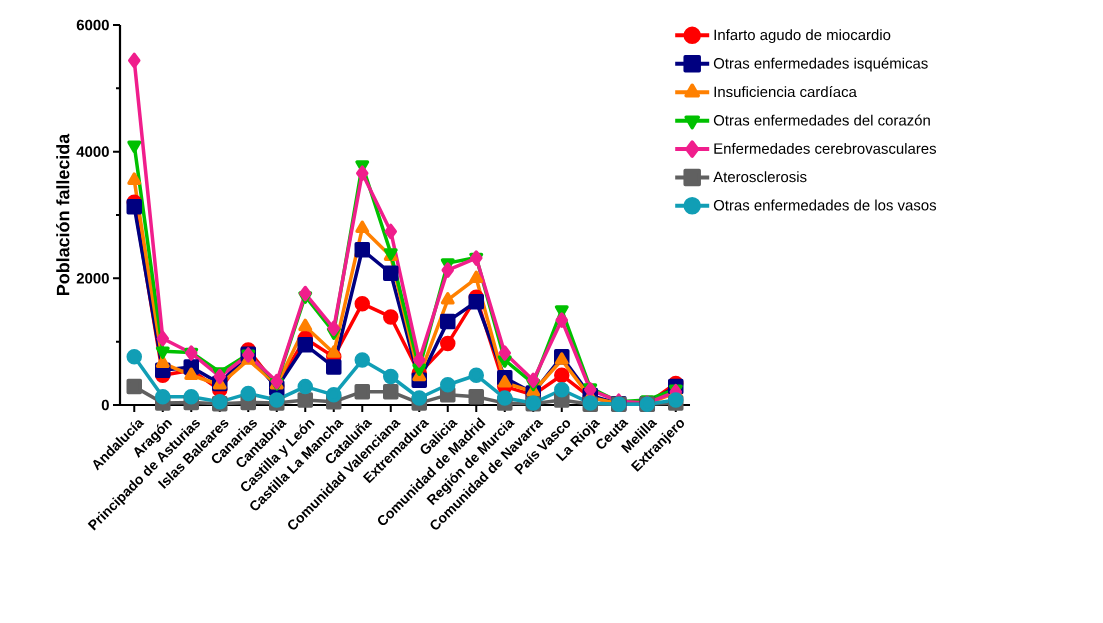  Describe the element at coordinates (820, 64) in the screenshot. I see `legend-label: Otras enfermedades isquémicas` at that location.